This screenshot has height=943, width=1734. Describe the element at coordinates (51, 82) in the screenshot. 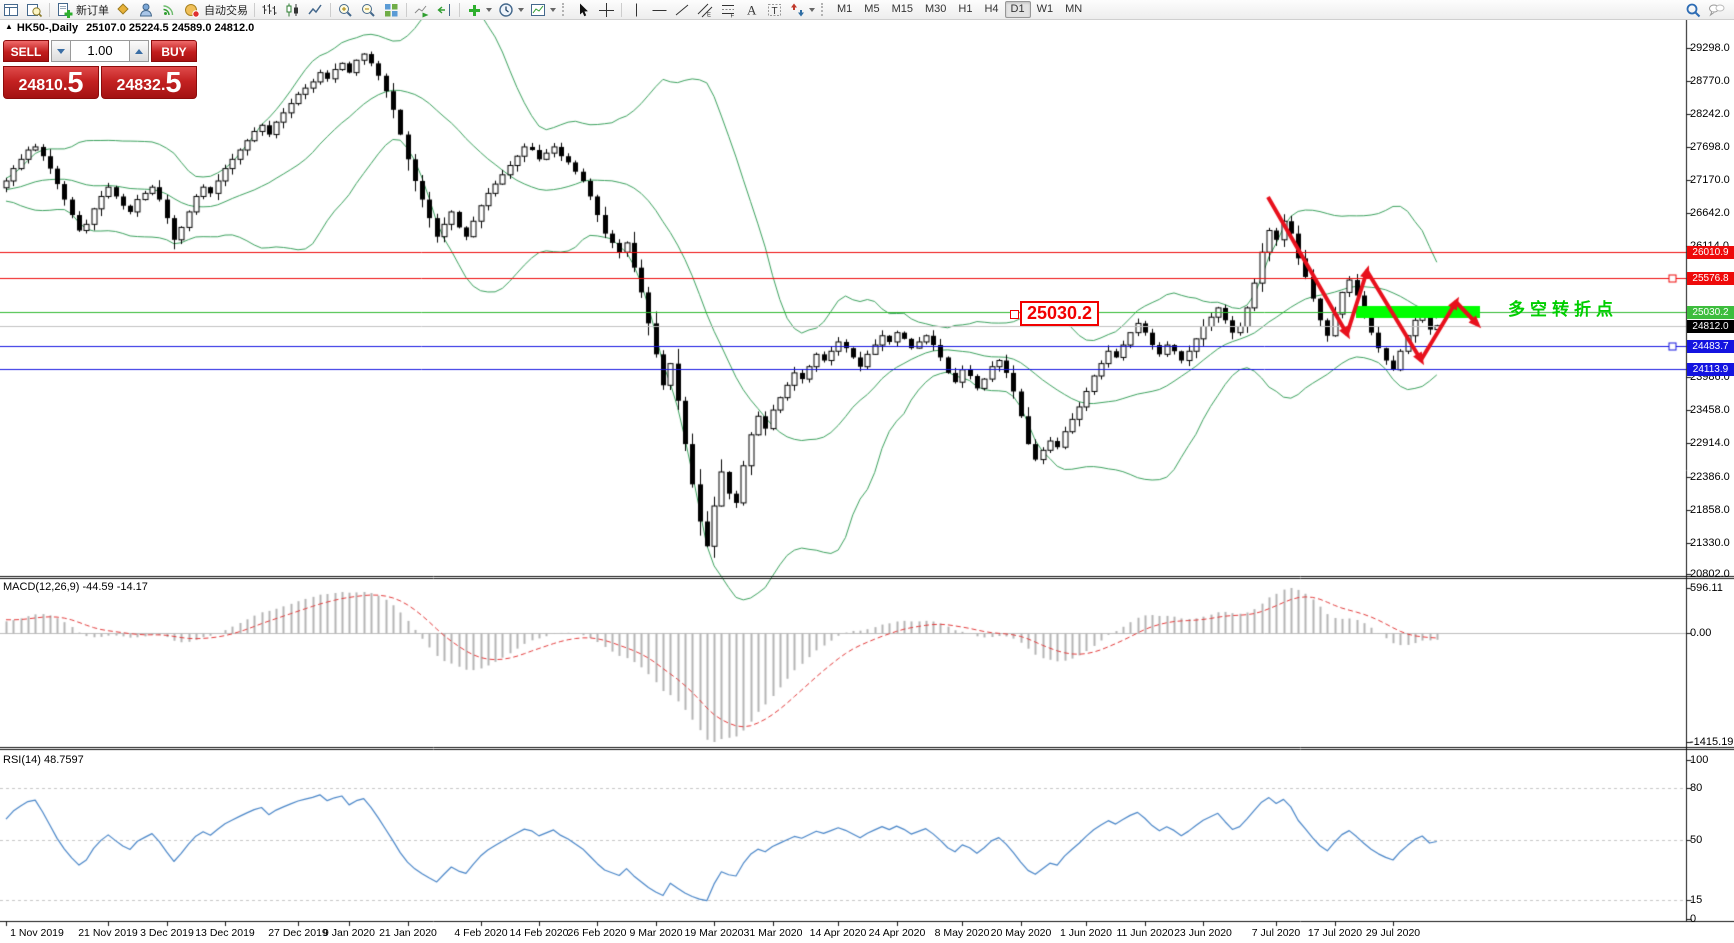

I see `bid-price: 24810. 5` at that location.